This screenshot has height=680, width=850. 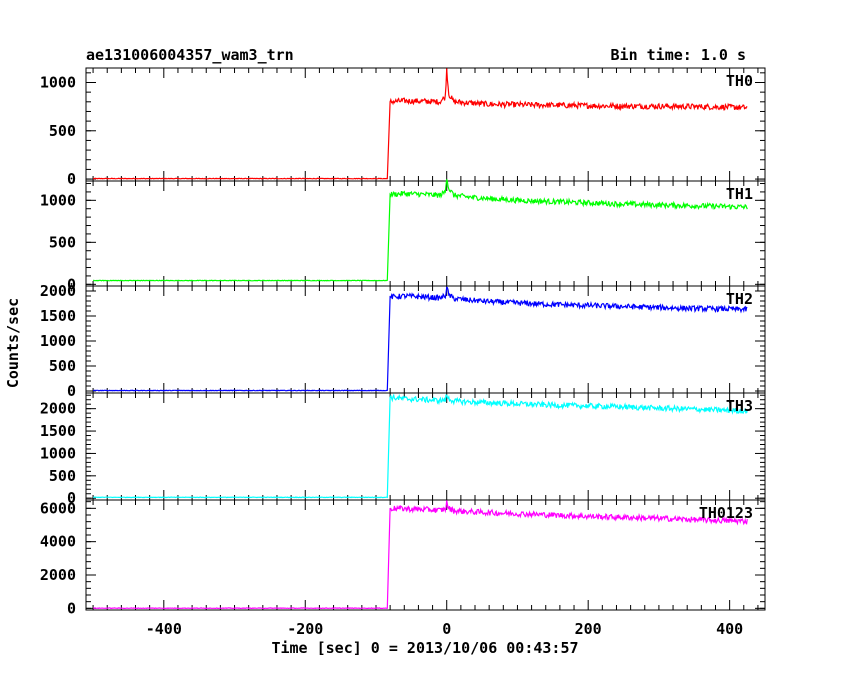 What do you see at coordinates (58, 316) in the screenshot?
I see `y-tick-label-th2: 1500` at bounding box center [58, 316].